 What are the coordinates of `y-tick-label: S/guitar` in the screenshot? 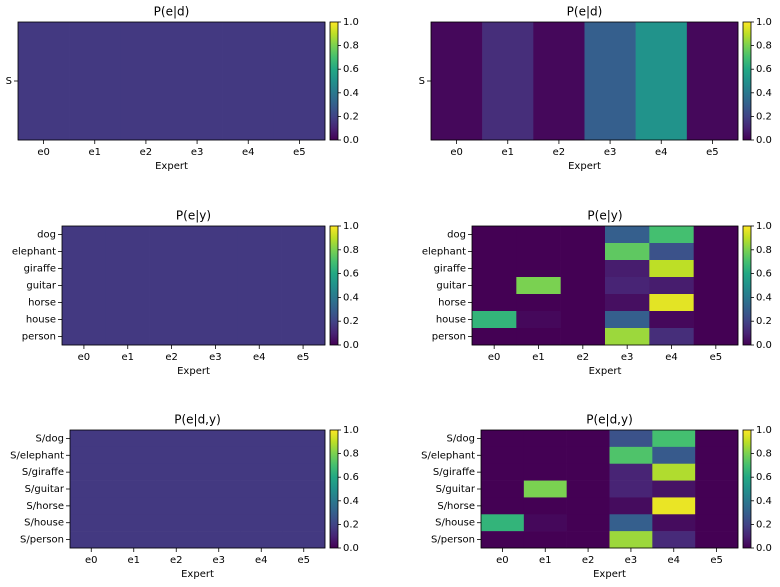 It's located at (456, 489).